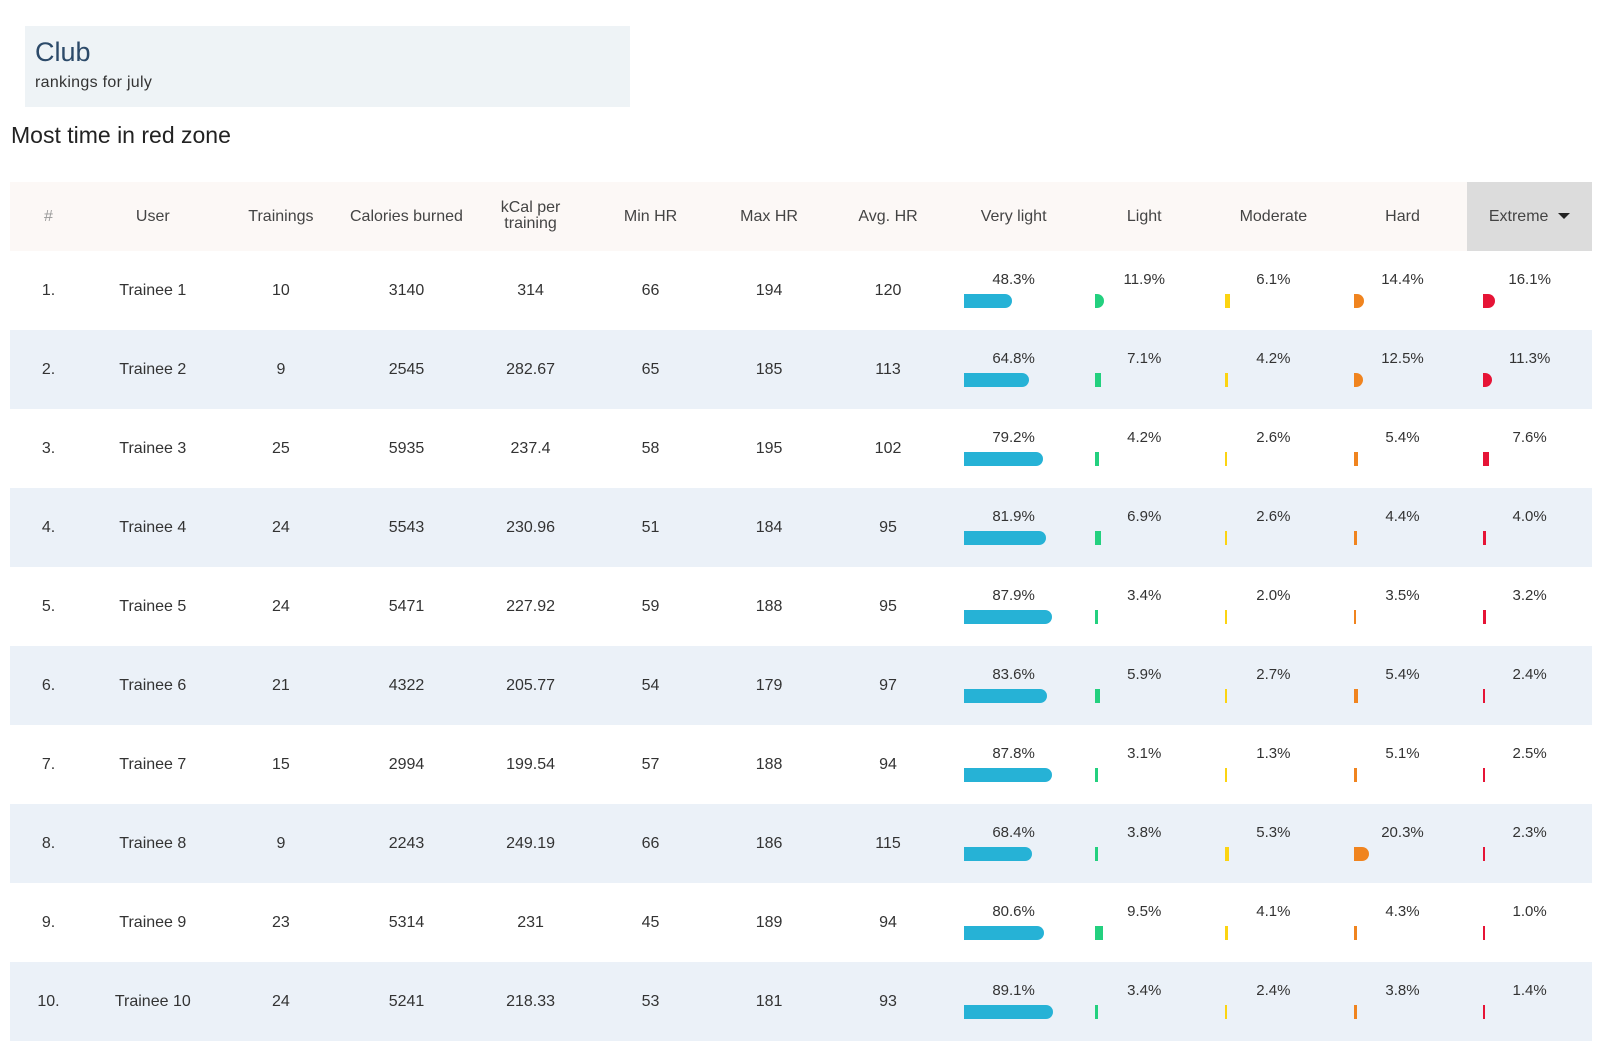  Describe the element at coordinates (48, 764) in the screenshot. I see `rank-cell: 7.` at that location.